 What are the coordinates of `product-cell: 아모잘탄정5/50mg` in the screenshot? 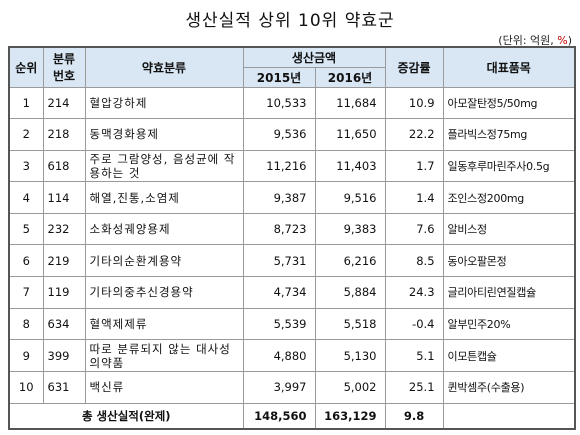 It's located at (509, 103).